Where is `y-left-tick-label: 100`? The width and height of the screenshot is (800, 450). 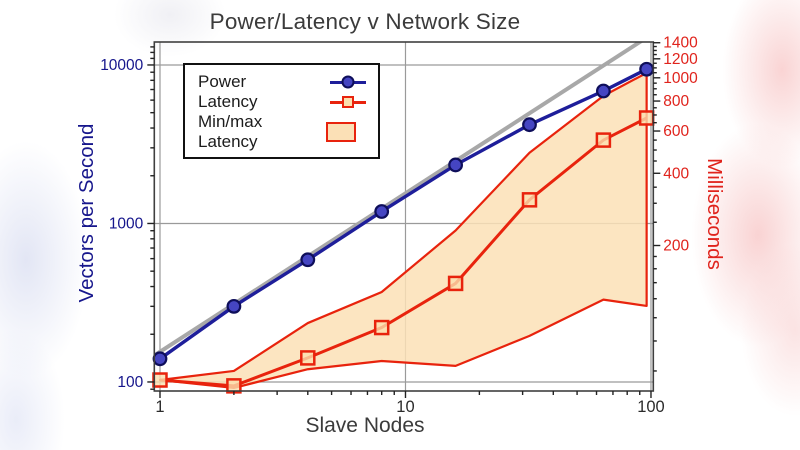
y-left-tick-label: 100 is located at coordinates (130, 382).